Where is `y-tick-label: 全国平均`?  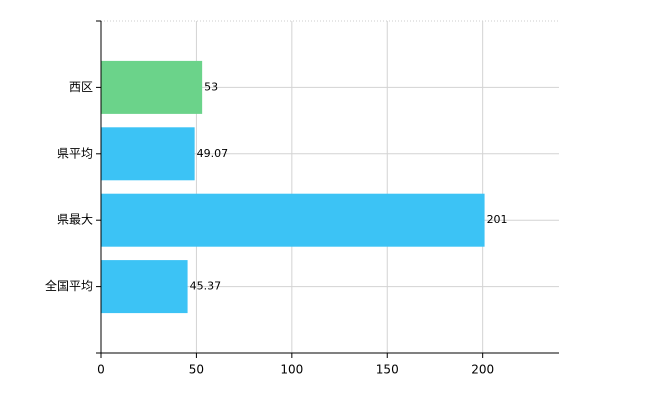
y-tick-label: 全国平均 is located at coordinates (69, 285).